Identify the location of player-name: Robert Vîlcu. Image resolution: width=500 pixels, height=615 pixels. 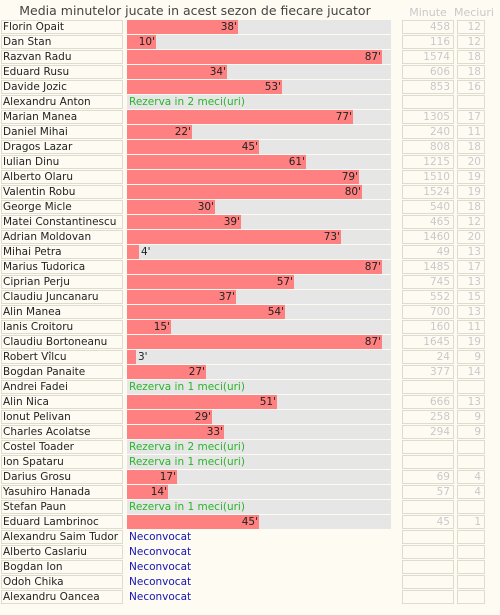
(62, 357).